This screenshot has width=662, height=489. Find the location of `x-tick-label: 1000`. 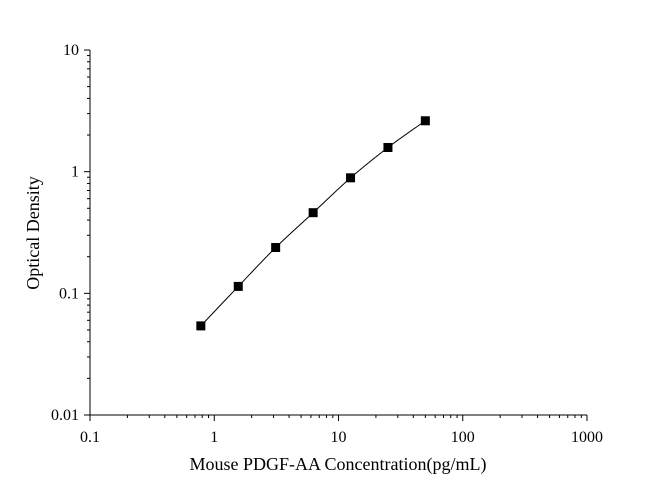

x-tick-label: 1000 is located at coordinates (587, 437).